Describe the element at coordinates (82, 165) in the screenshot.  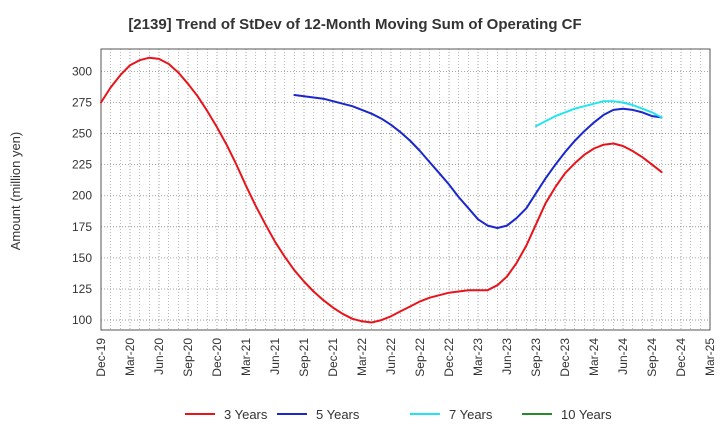
I see `y-tick-label: 225` at that location.